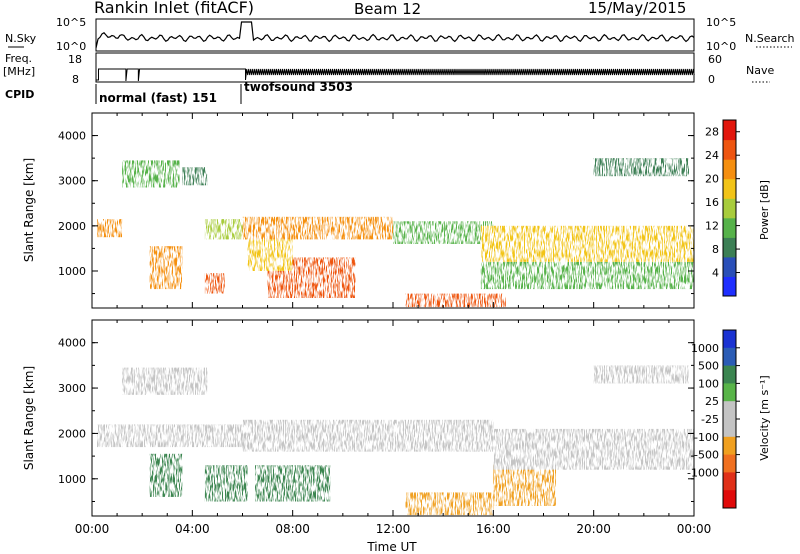 The width and height of the screenshot is (800, 554). I want to click on cpid-label: CPID, so click(19, 94).